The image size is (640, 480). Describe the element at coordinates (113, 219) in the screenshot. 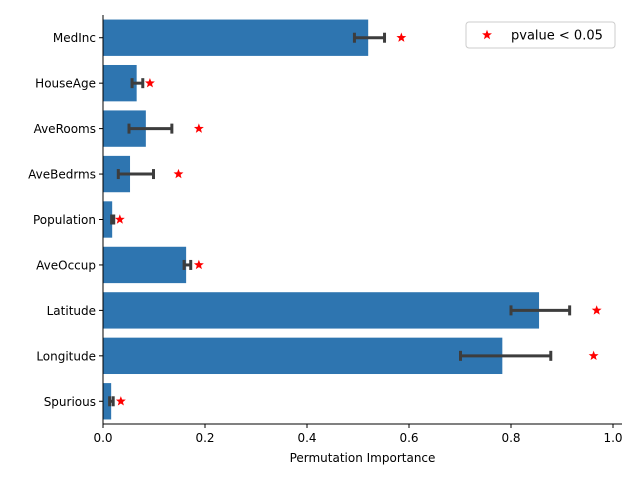

I see `errorbar-population` at that location.